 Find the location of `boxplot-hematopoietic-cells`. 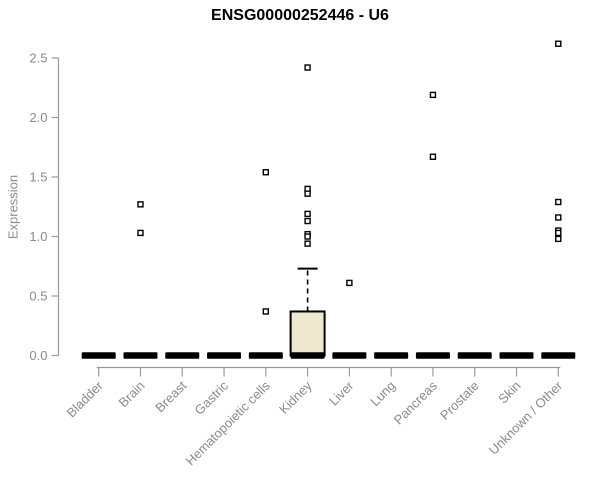

boxplot-hematopoietic-cells is located at coordinates (265, 264).